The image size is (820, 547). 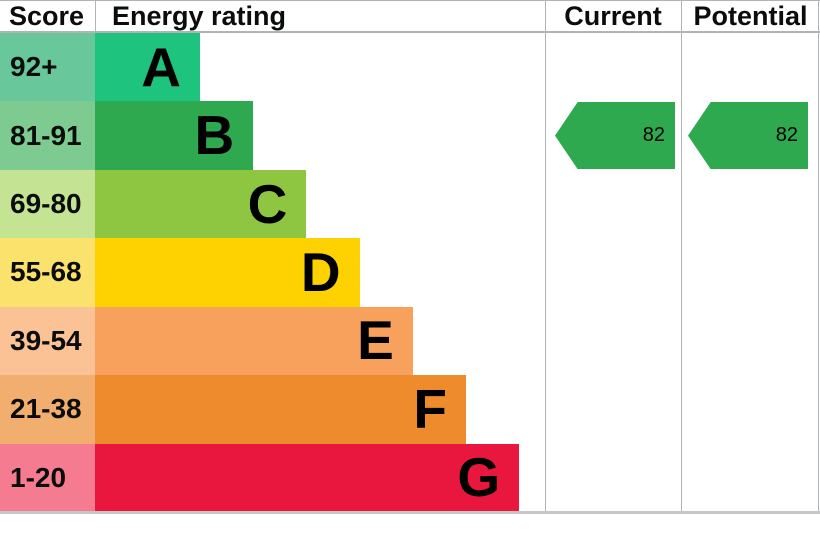 I want to click on current-rating-value: 82, so click(x=653, y=135).